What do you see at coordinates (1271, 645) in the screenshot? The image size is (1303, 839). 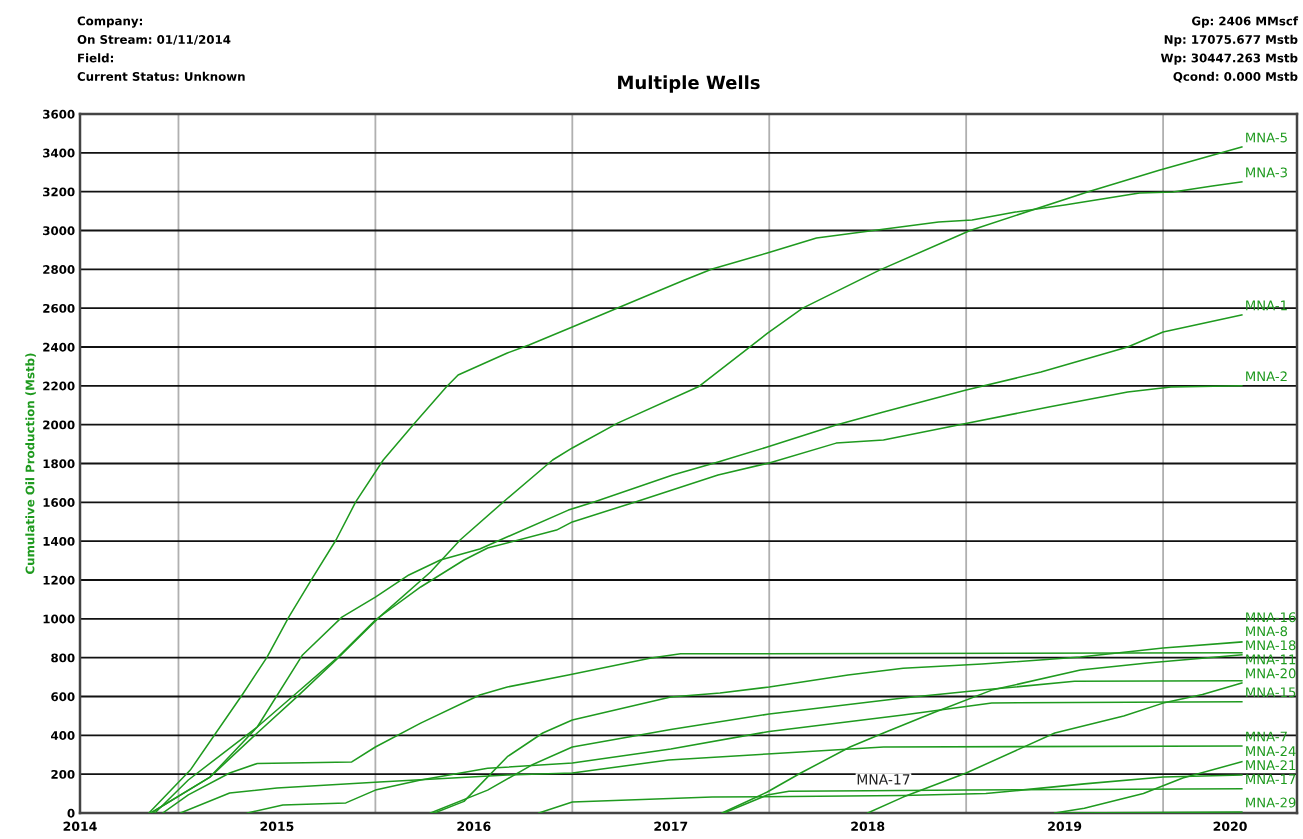 I see `series-label: MNA-18` at bounding box center [1271, 645].